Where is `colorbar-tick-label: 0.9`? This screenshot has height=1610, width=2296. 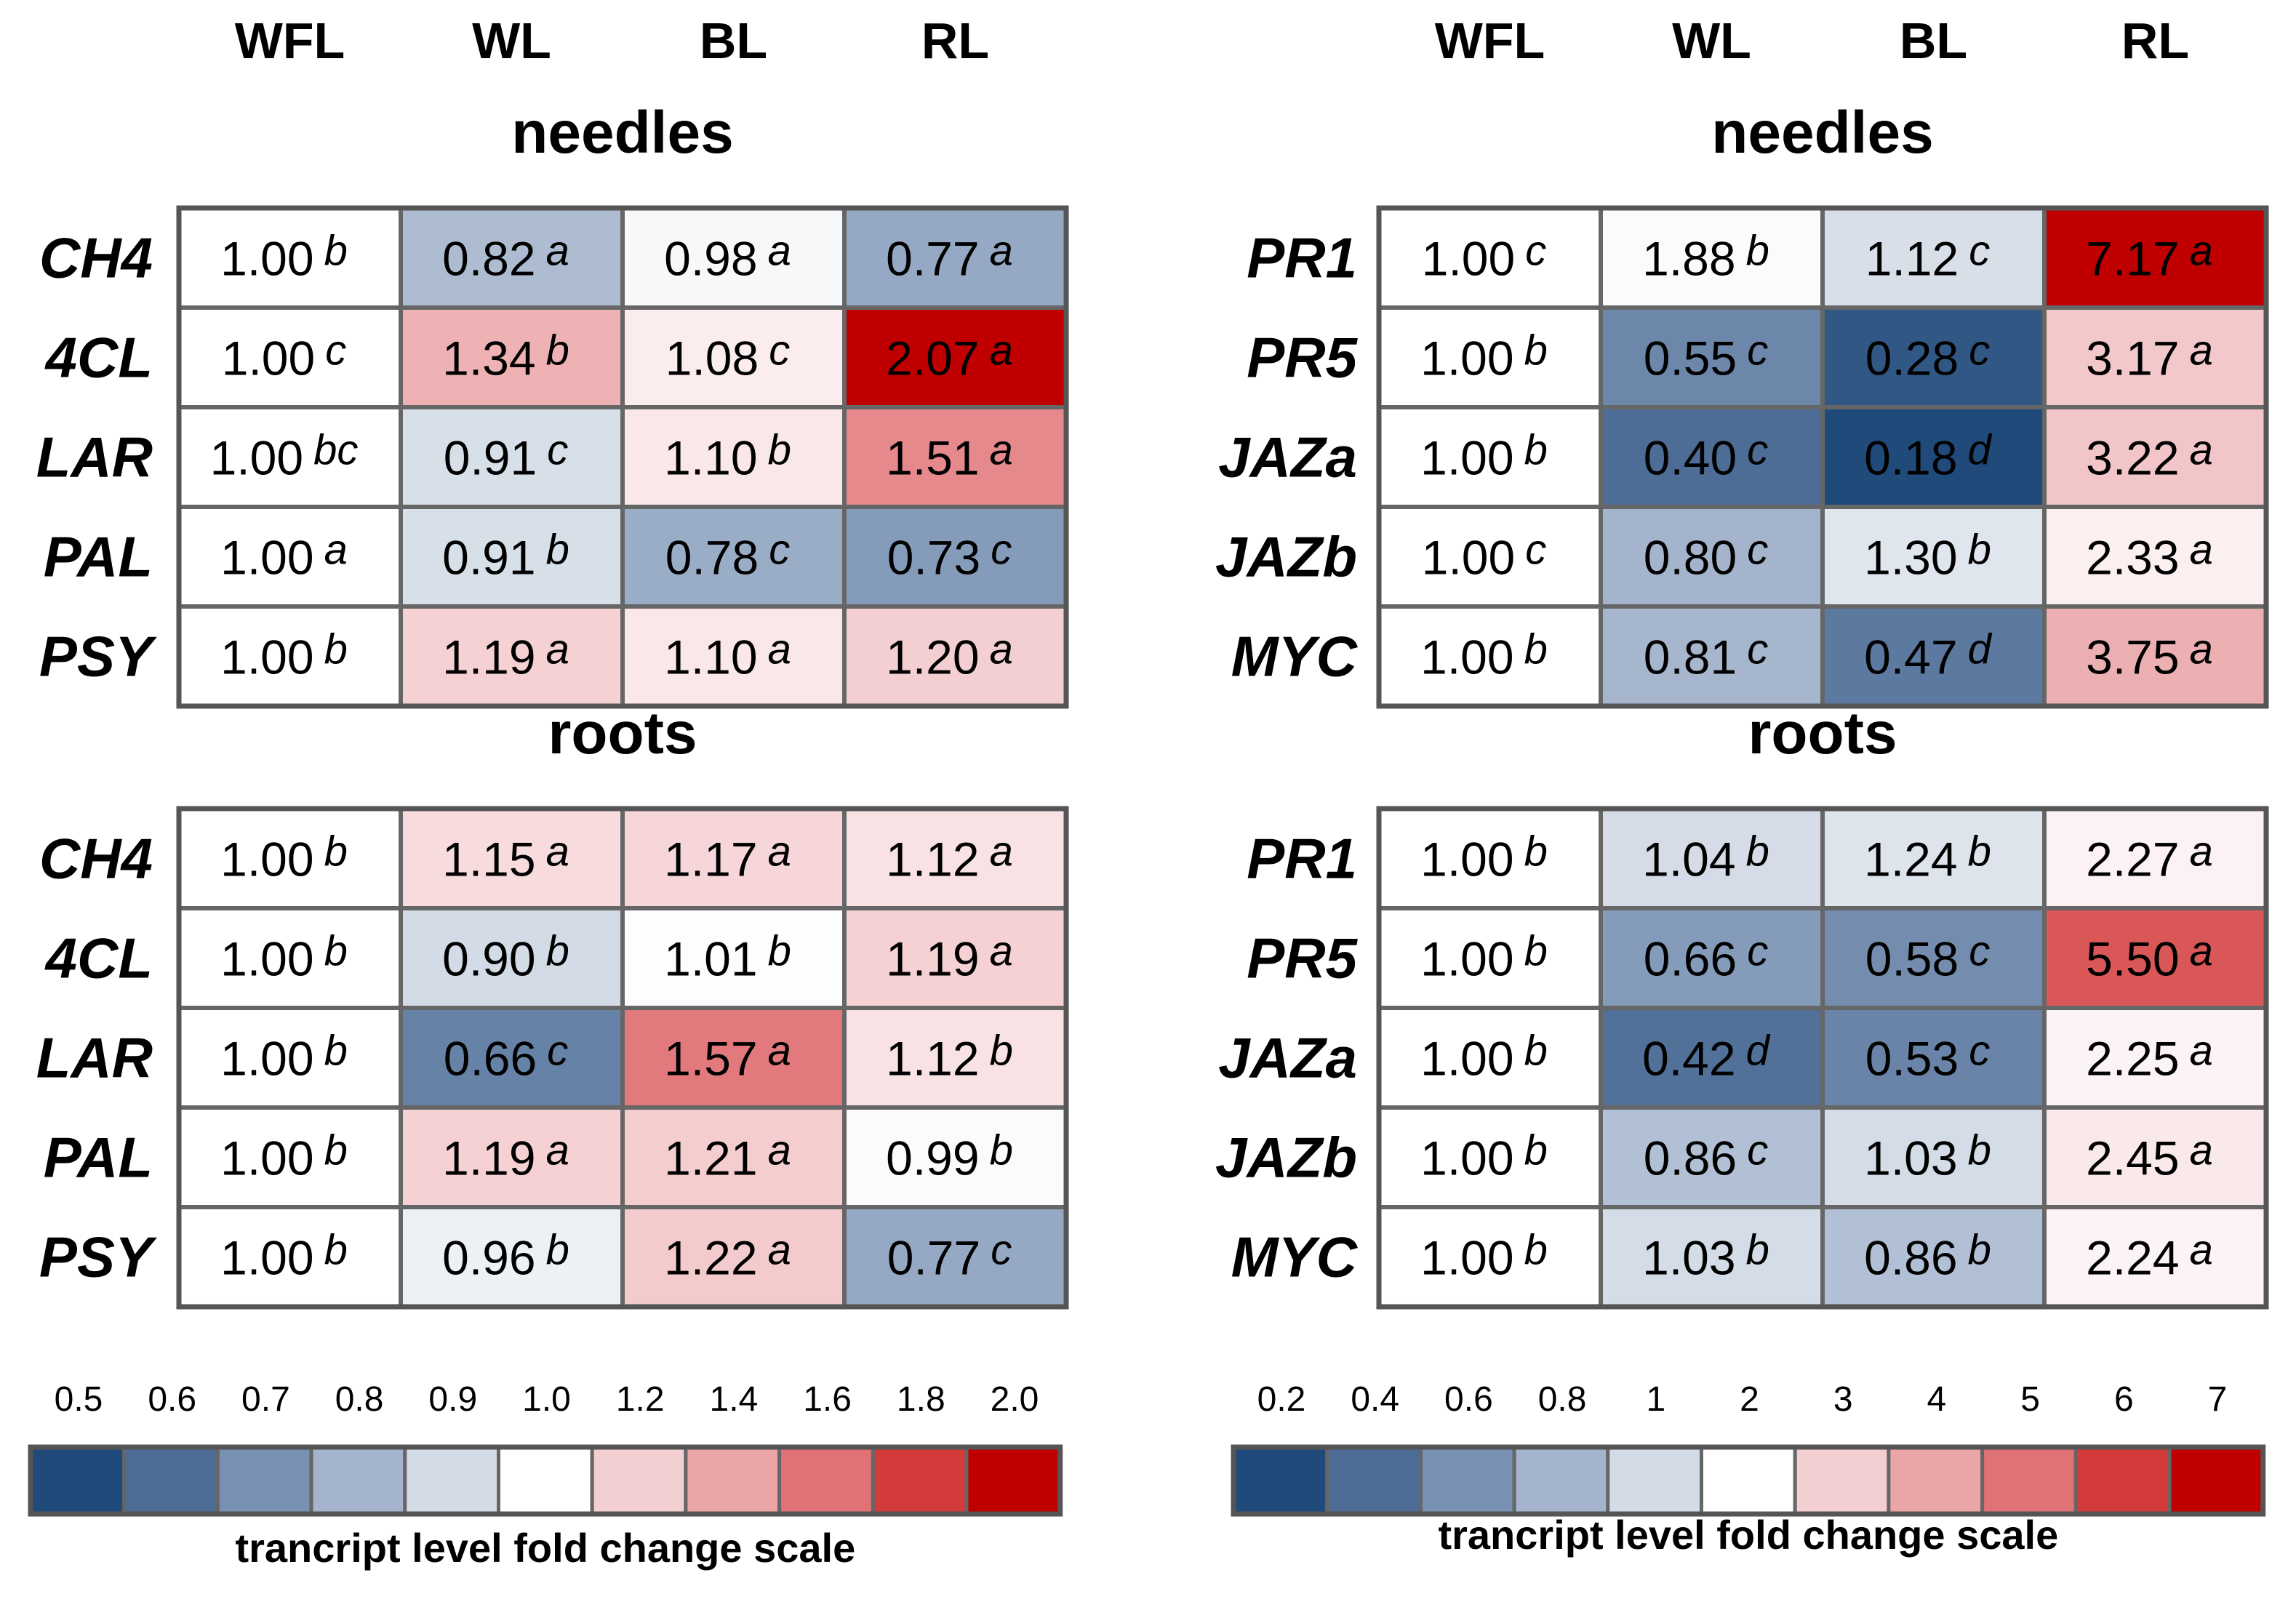
colorbar-tick-label: 0.9 is located at coordinates (452, 1399).